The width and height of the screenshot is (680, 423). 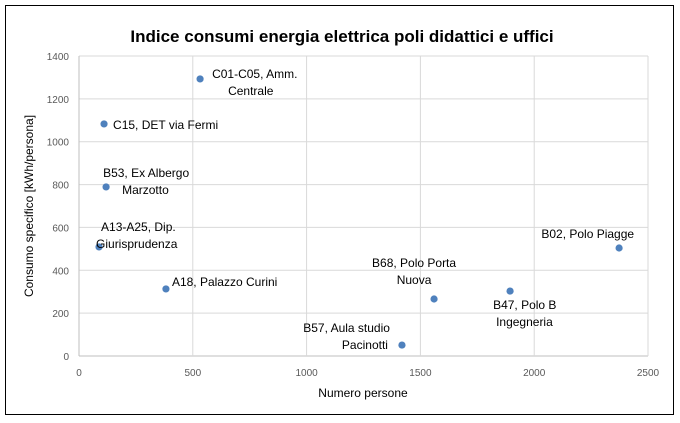 I want to click on data-label-line: B68, Polo Porta, so click(x=414, y=263).